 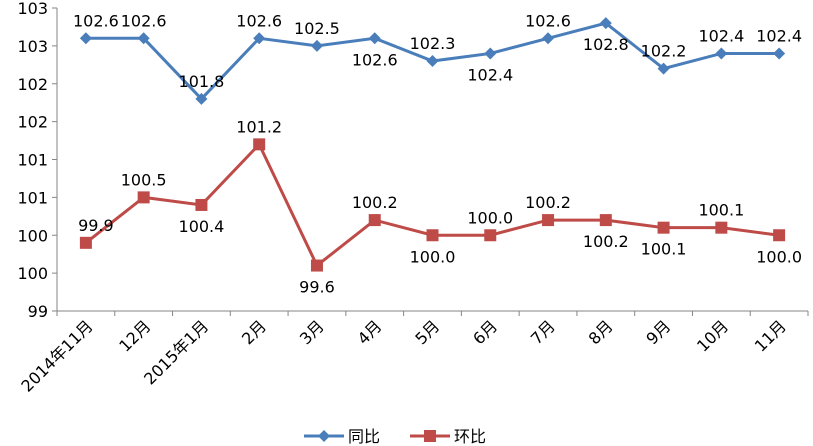 What do you see at coordinates (144, 179) in the screenshot?
I see `data-label: 100.5` at bounding box center [144, 179].